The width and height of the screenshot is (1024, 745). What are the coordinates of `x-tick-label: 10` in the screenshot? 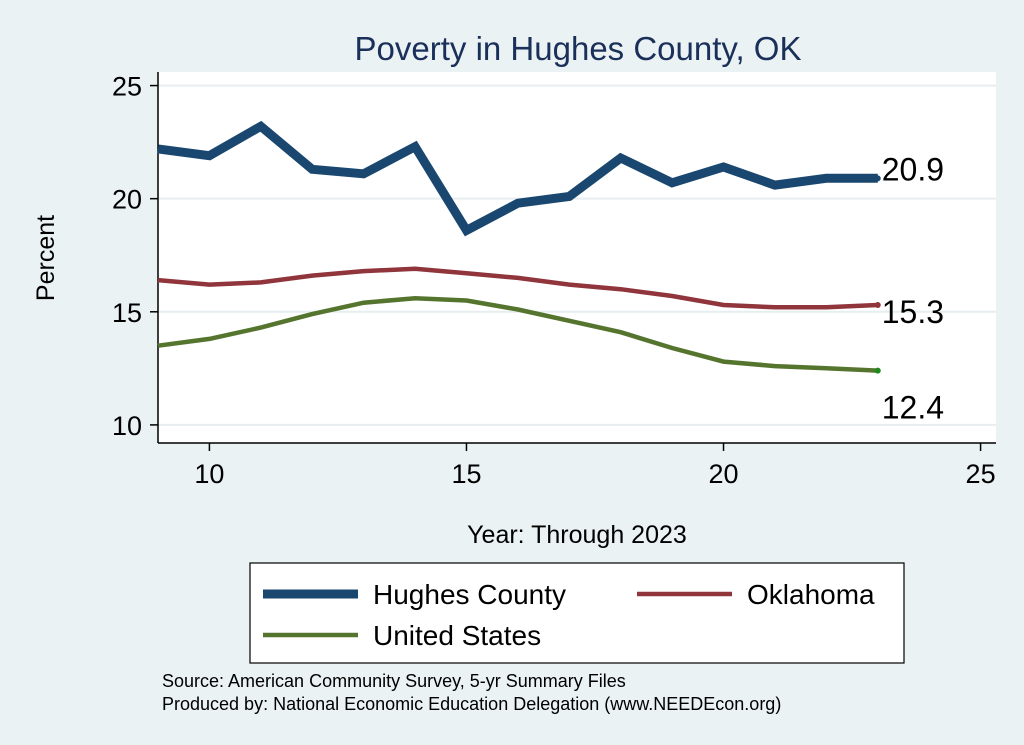 It's located at (209, 474).